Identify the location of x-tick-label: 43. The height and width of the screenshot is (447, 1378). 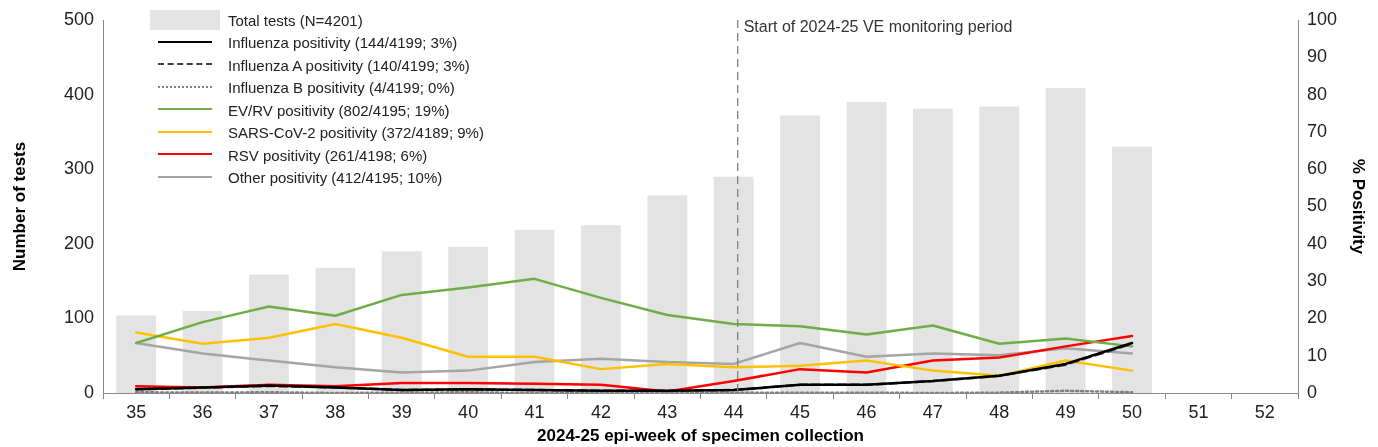
(667, 411).